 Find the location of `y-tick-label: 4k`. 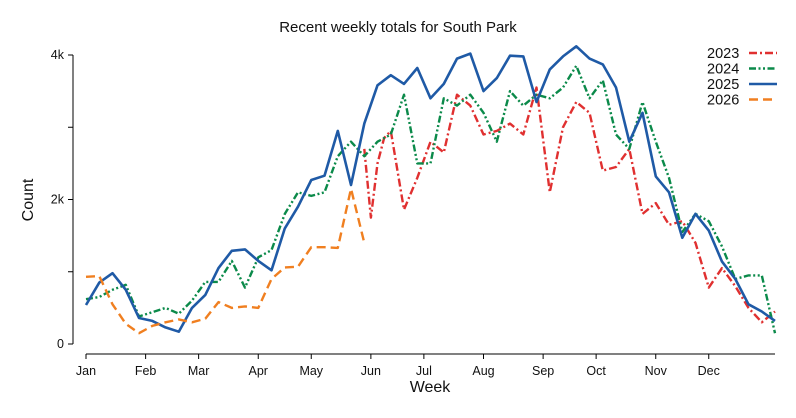

y-tick-label: 4k is located at coordinates (58, 55).